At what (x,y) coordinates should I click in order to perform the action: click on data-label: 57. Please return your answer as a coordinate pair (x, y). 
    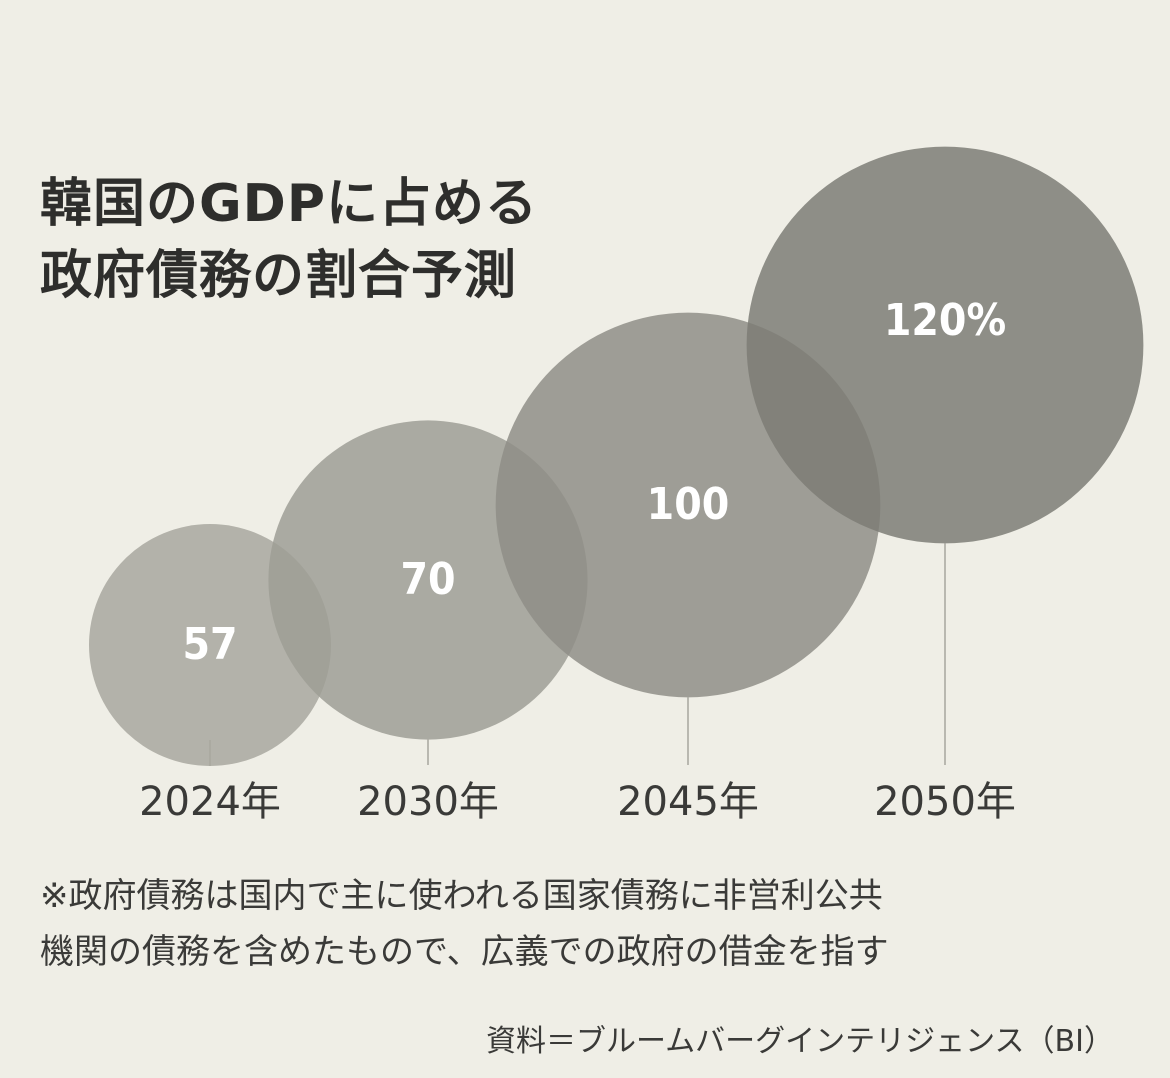
    Looking at the image, I should click on (209, 644).